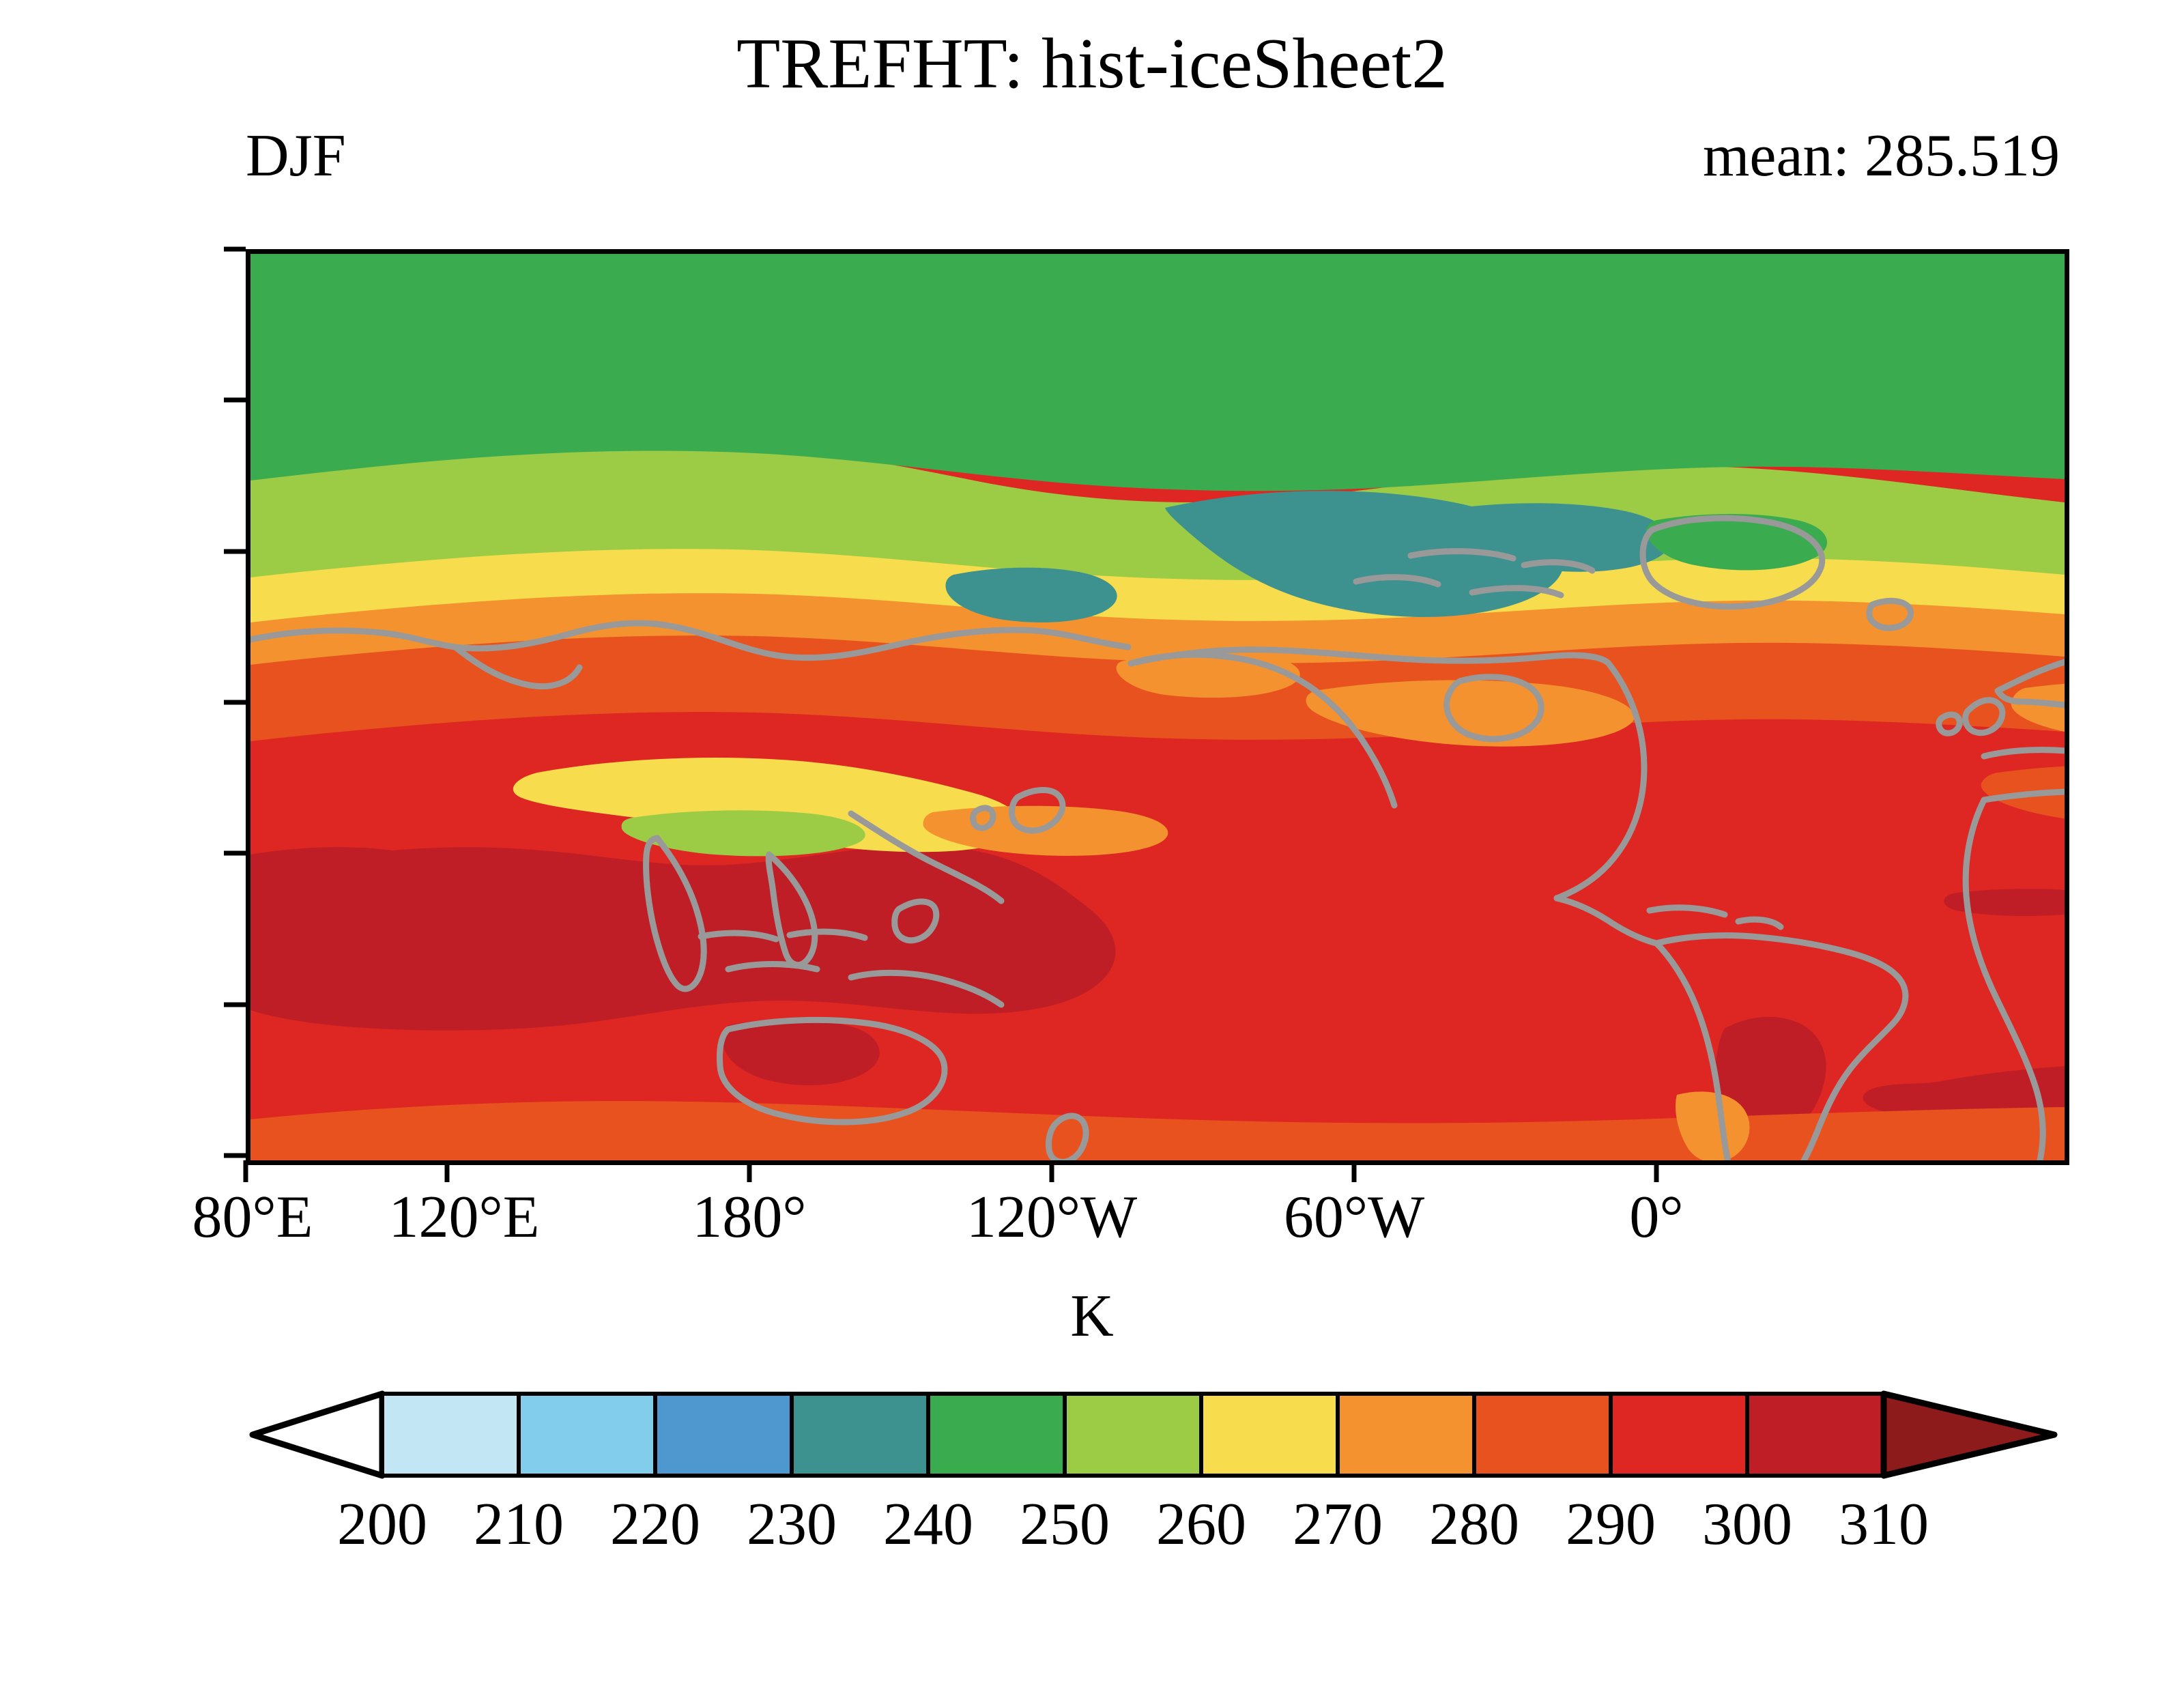  What do you see at coordinates (1747, 1525) in the screenshot?
I see `colorbar-tick-300: 300` at bounding box center [1747, 1525].